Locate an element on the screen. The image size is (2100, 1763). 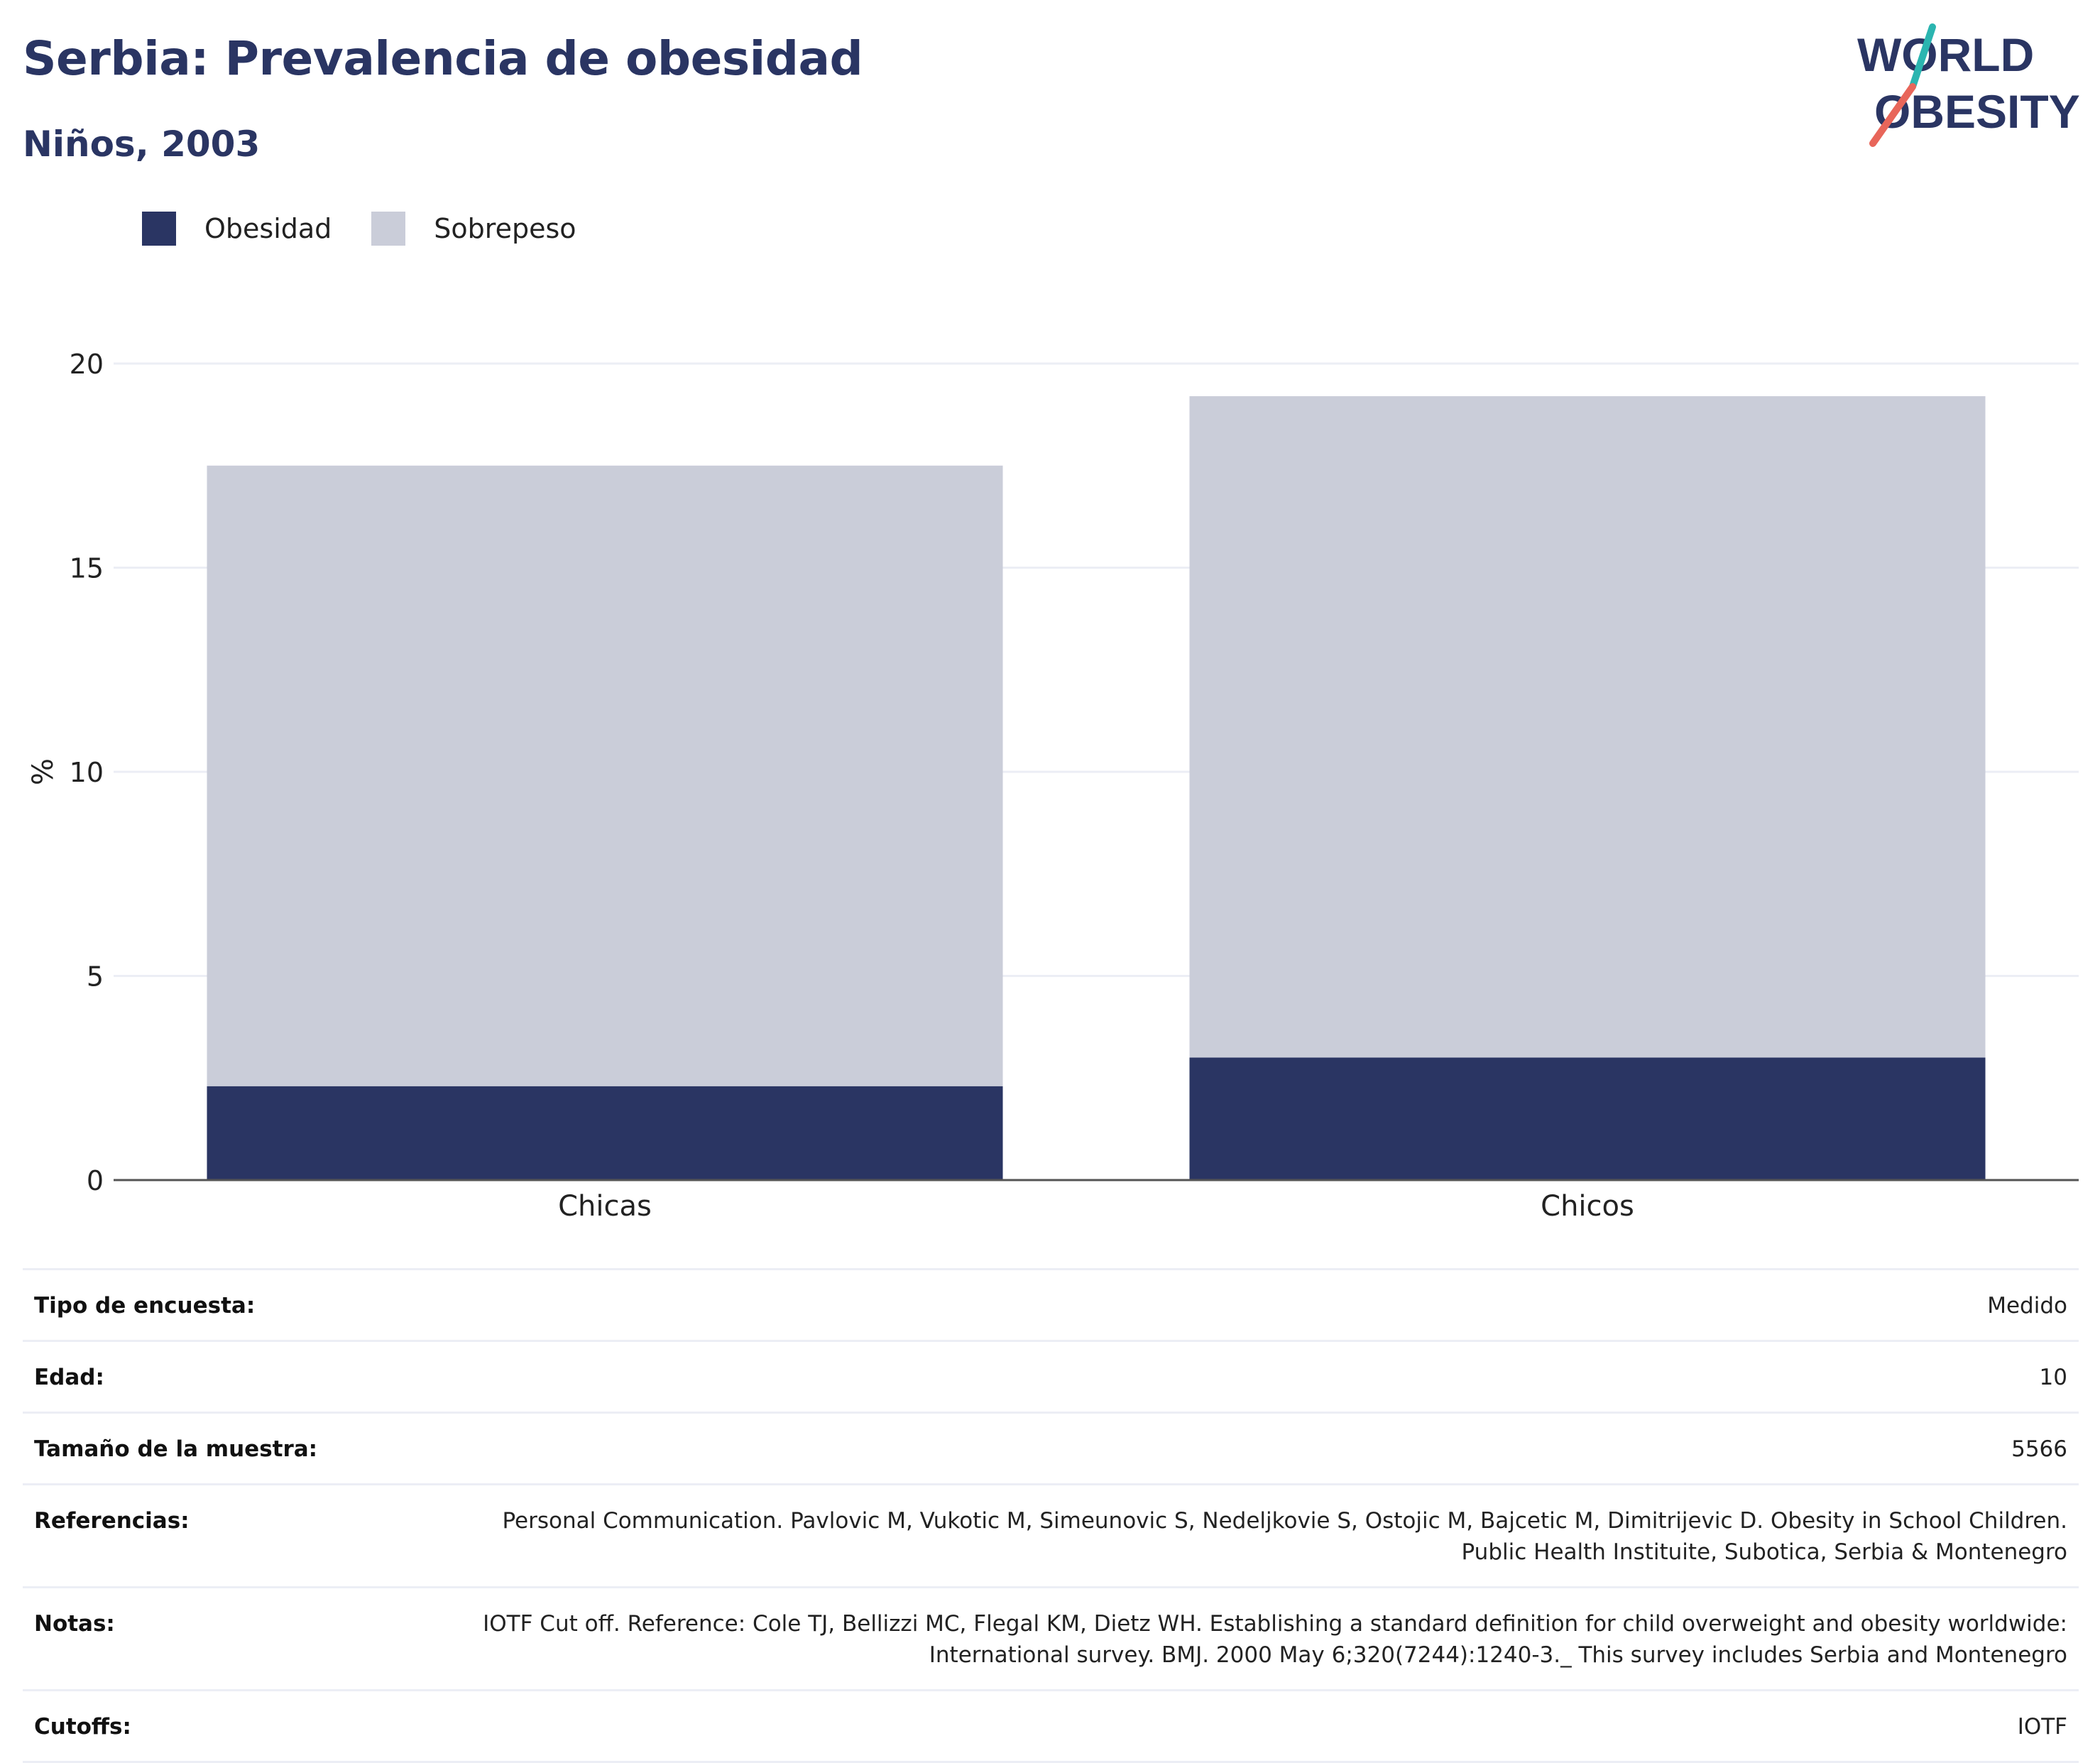
bar-sobrepeso-chicas is located at coordinates (605, 775).